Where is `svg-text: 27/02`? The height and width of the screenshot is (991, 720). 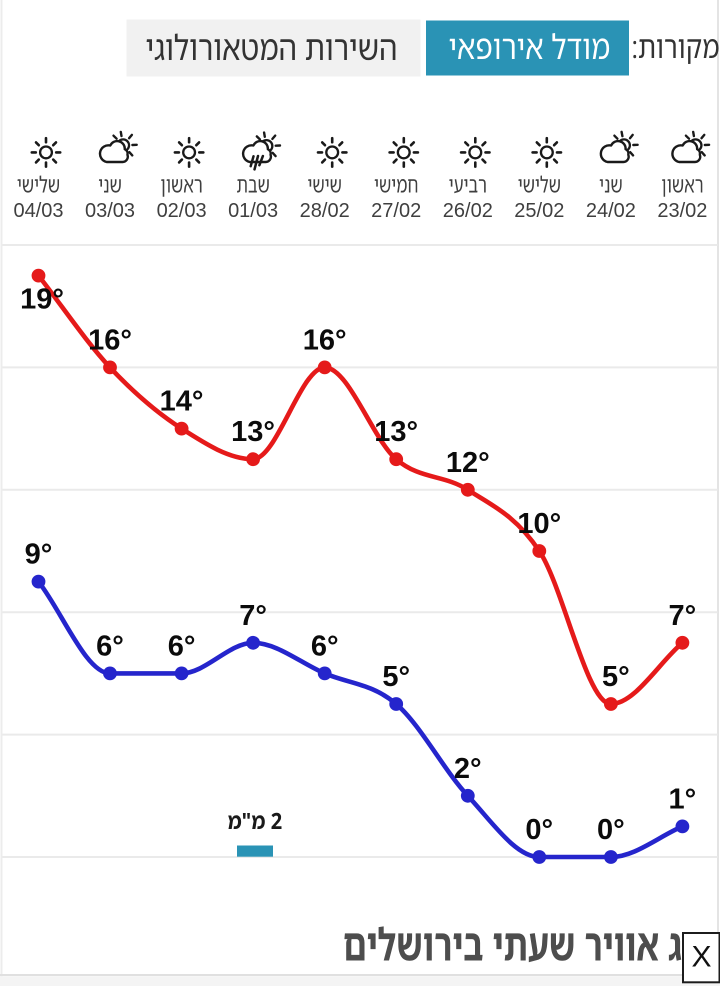
svg-text: 27/02 is located at coordinates (396, 211).